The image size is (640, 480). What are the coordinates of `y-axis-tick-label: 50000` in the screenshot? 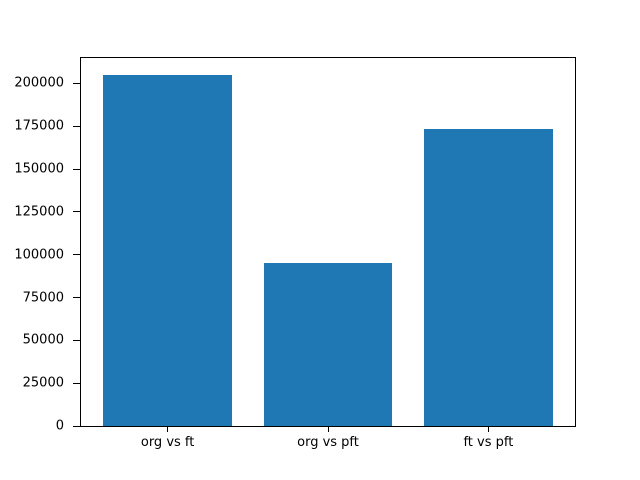 It's located at (43, 340).